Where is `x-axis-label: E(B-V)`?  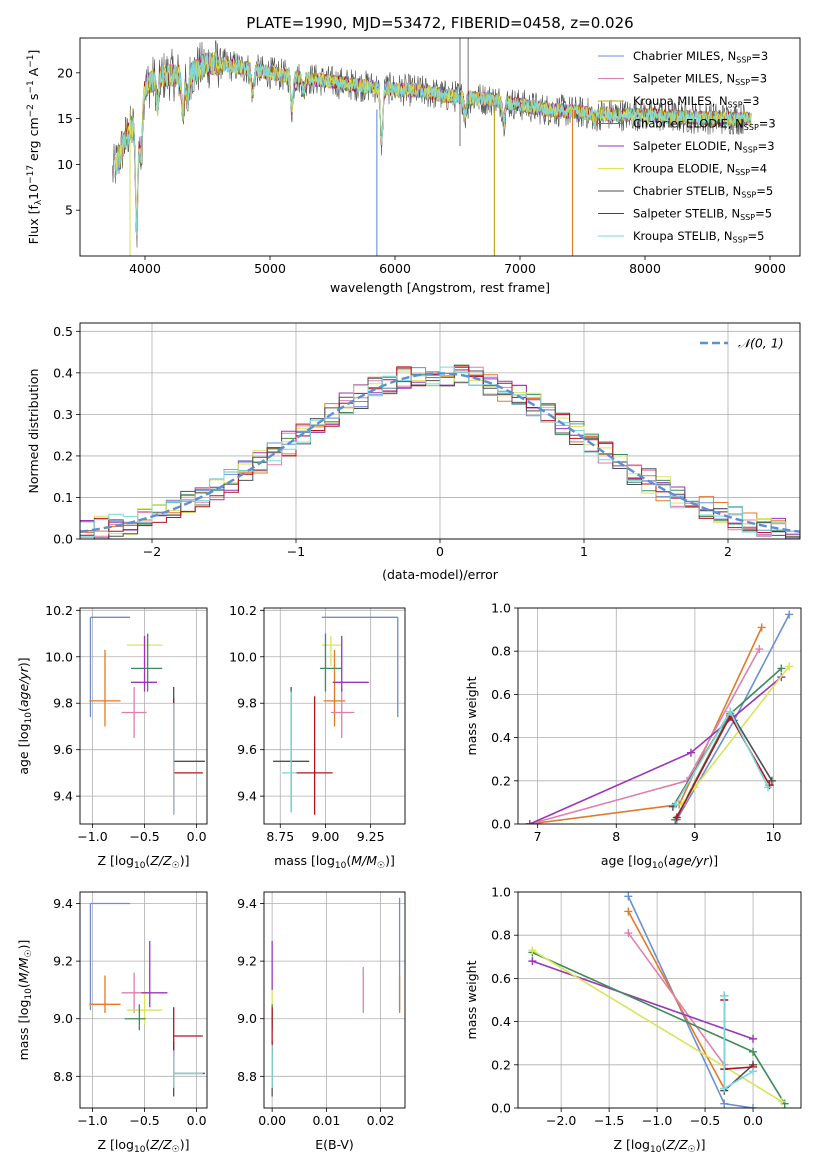
x-axis-label: E(B-V) is located at coordinates (334, 1144).